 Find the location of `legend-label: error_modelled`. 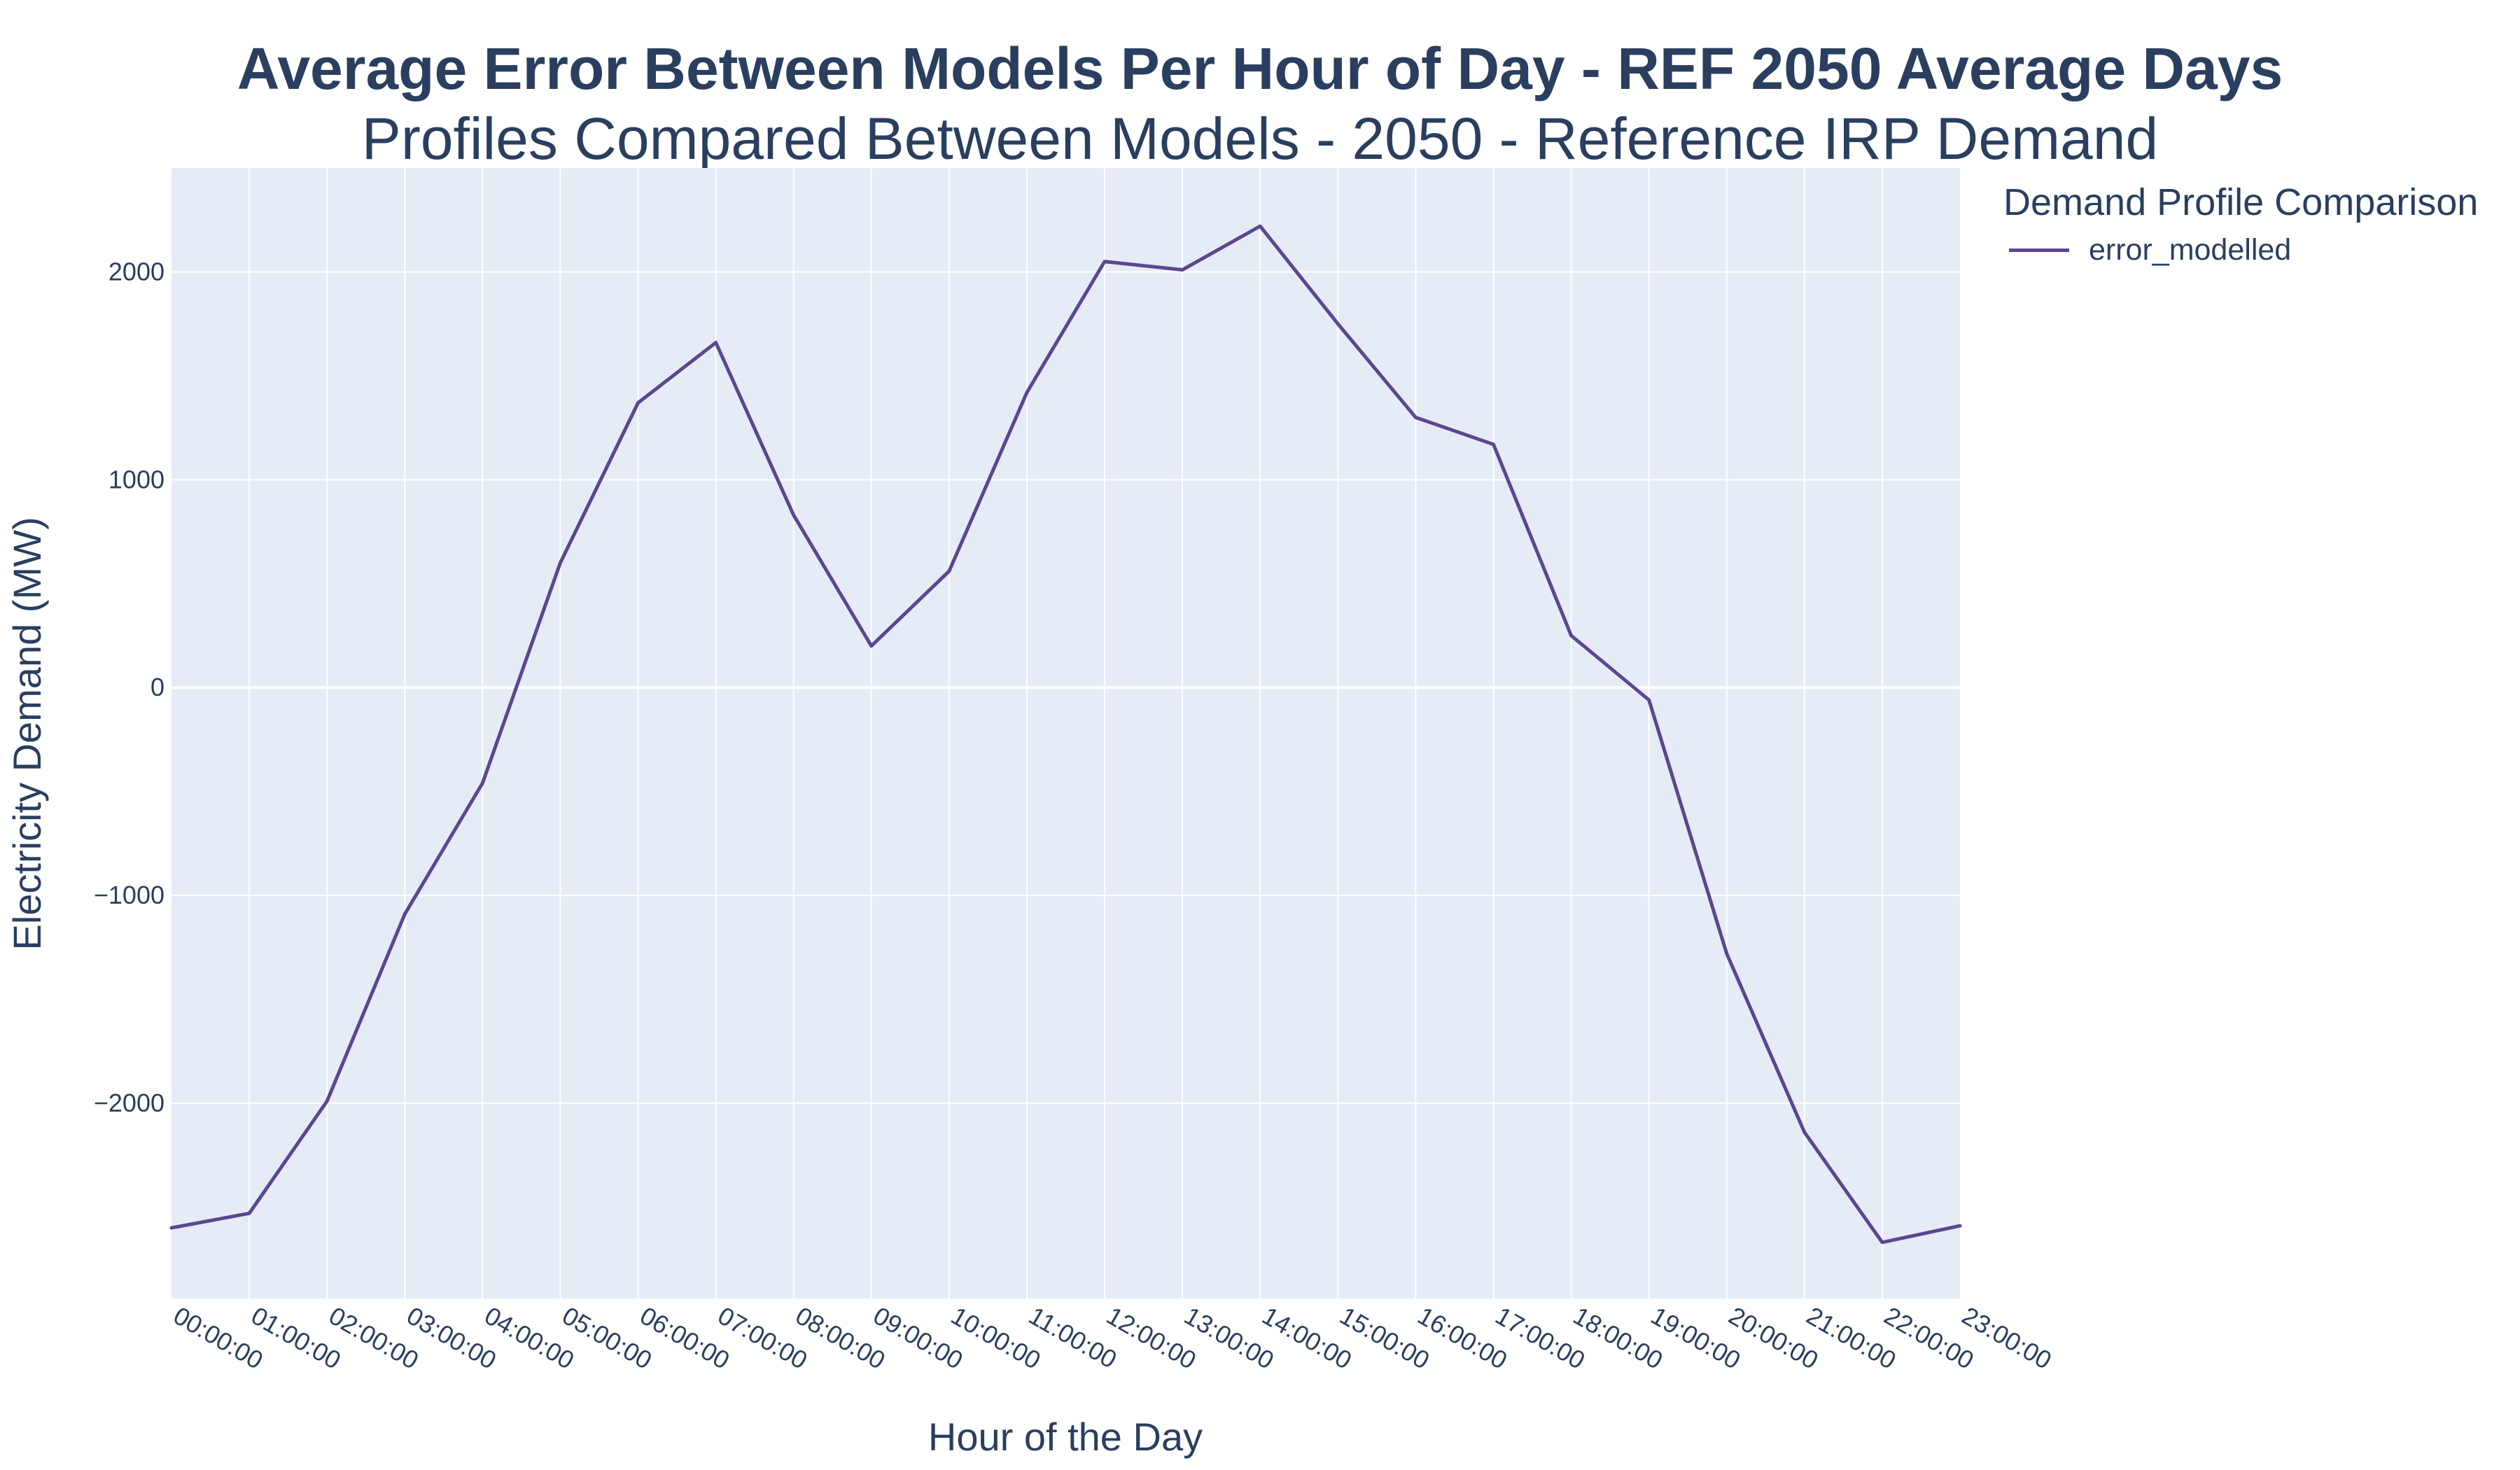

legend-label: error_modelled is located at coordinates (2190, 249).